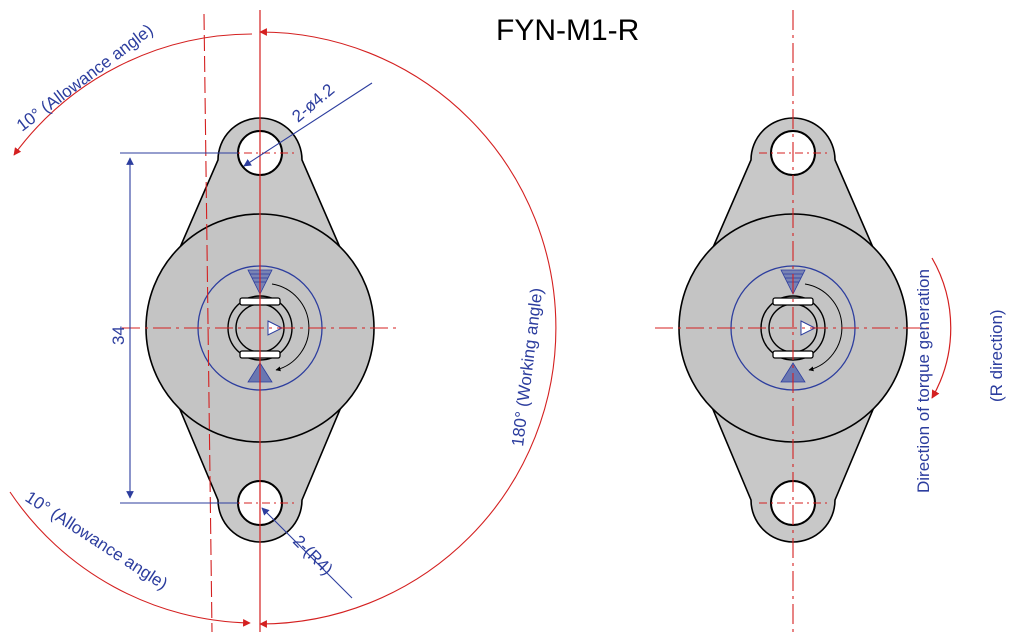 Image resolution: width=1010 pixels, height=636 pixels. I want to click on torque-label-line1: Direction of torque generation, so click(923, 381).